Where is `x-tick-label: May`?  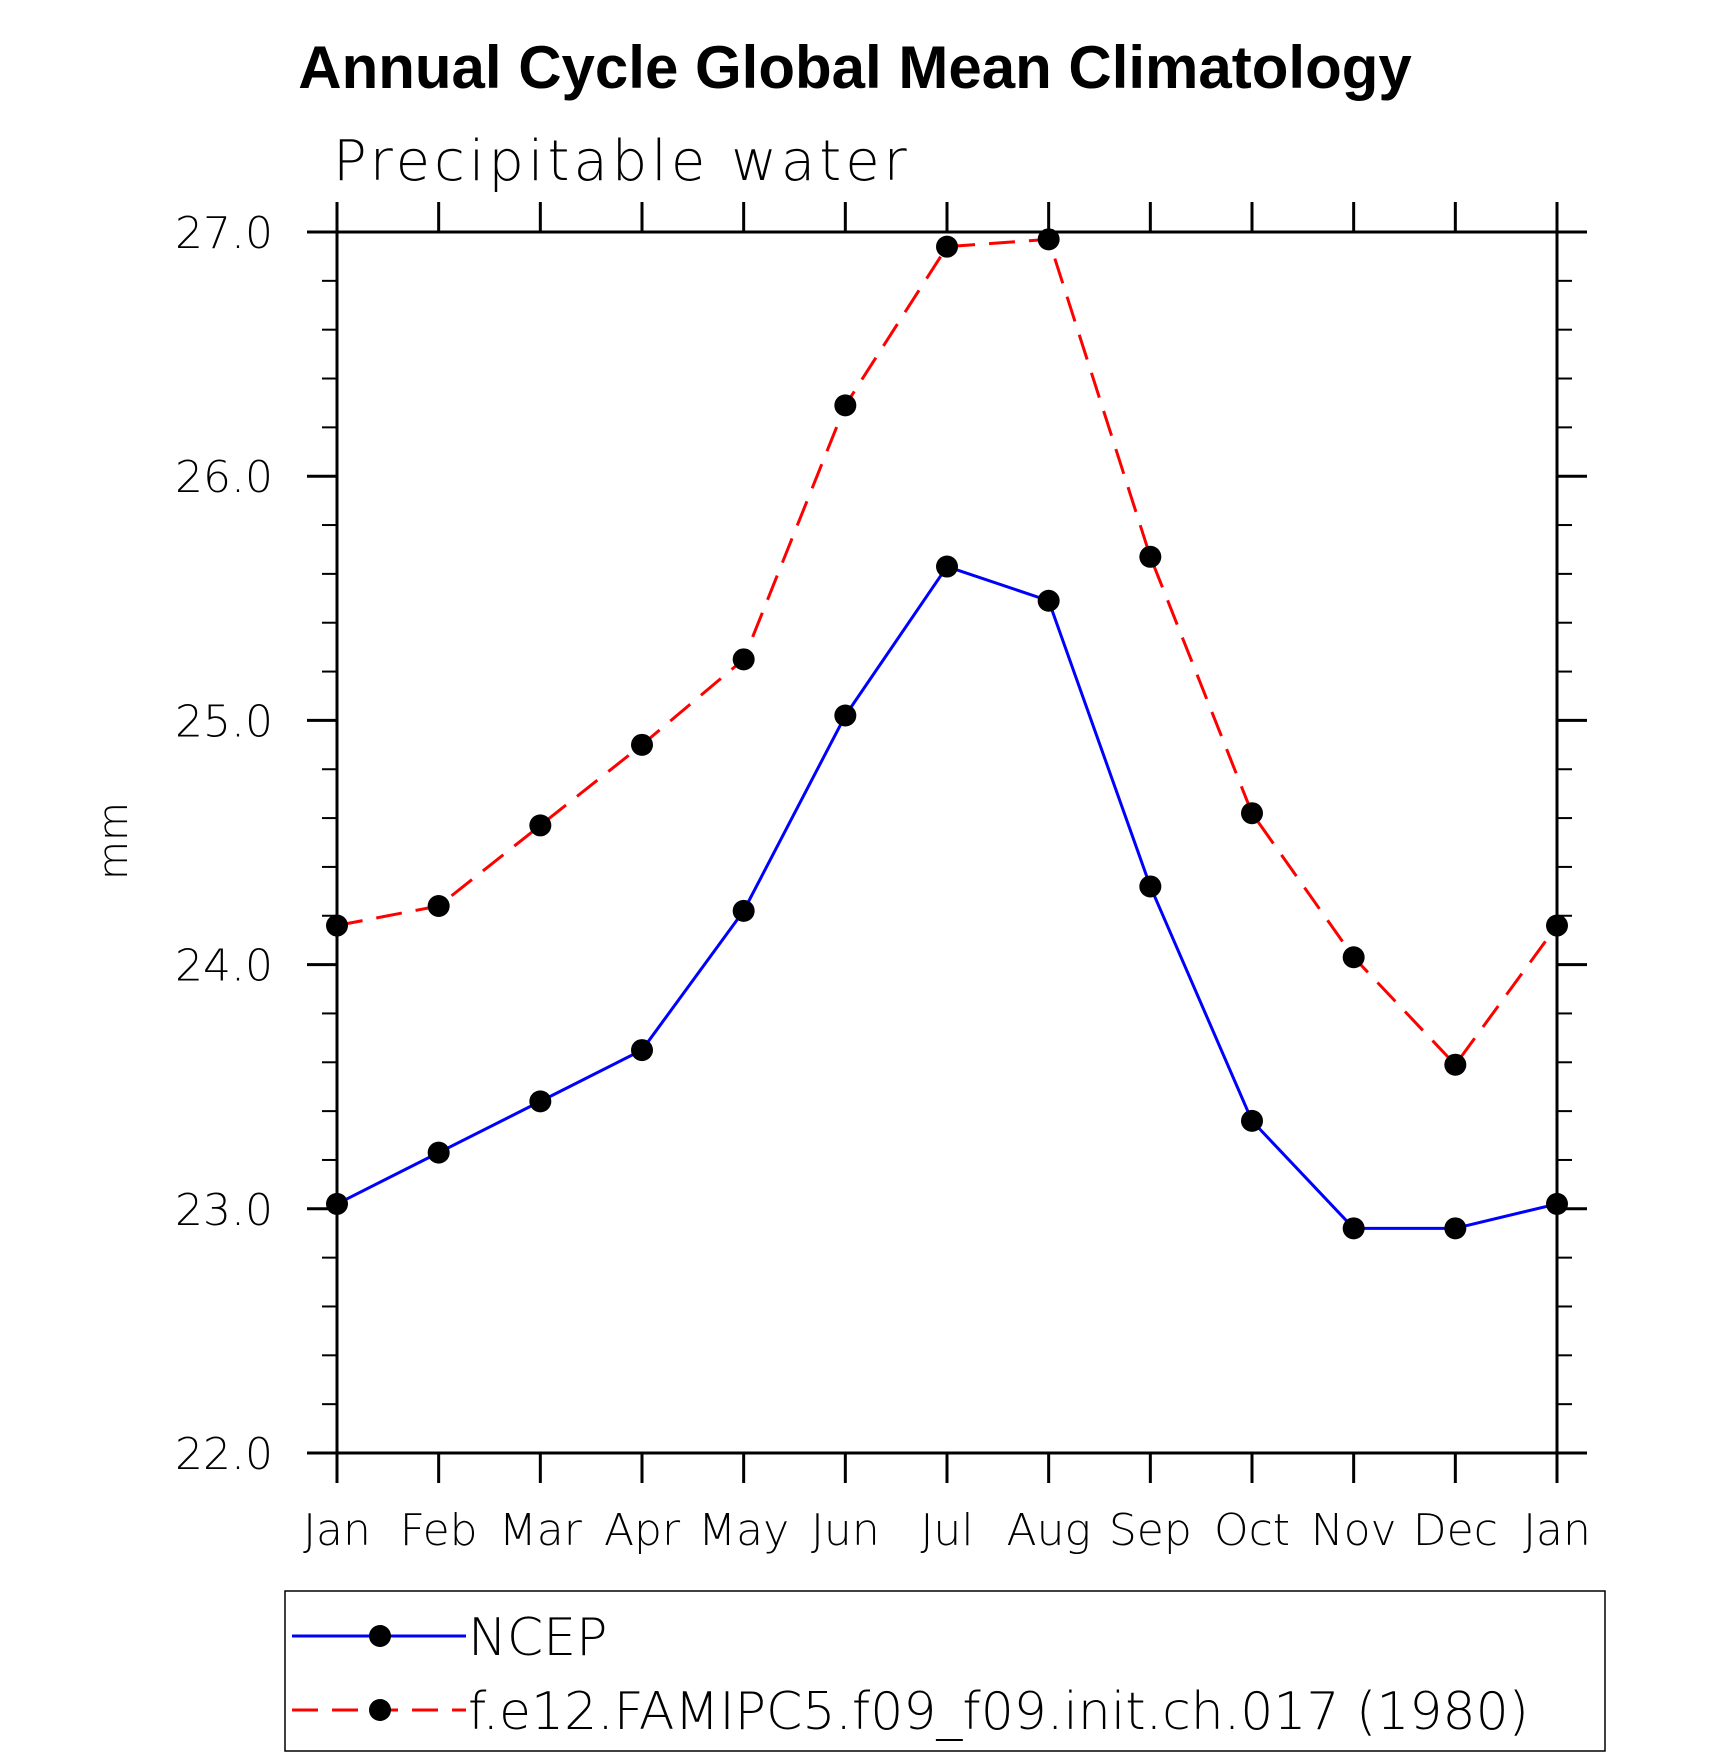
x-tick-label: May is located at coordinates (743, 1530).